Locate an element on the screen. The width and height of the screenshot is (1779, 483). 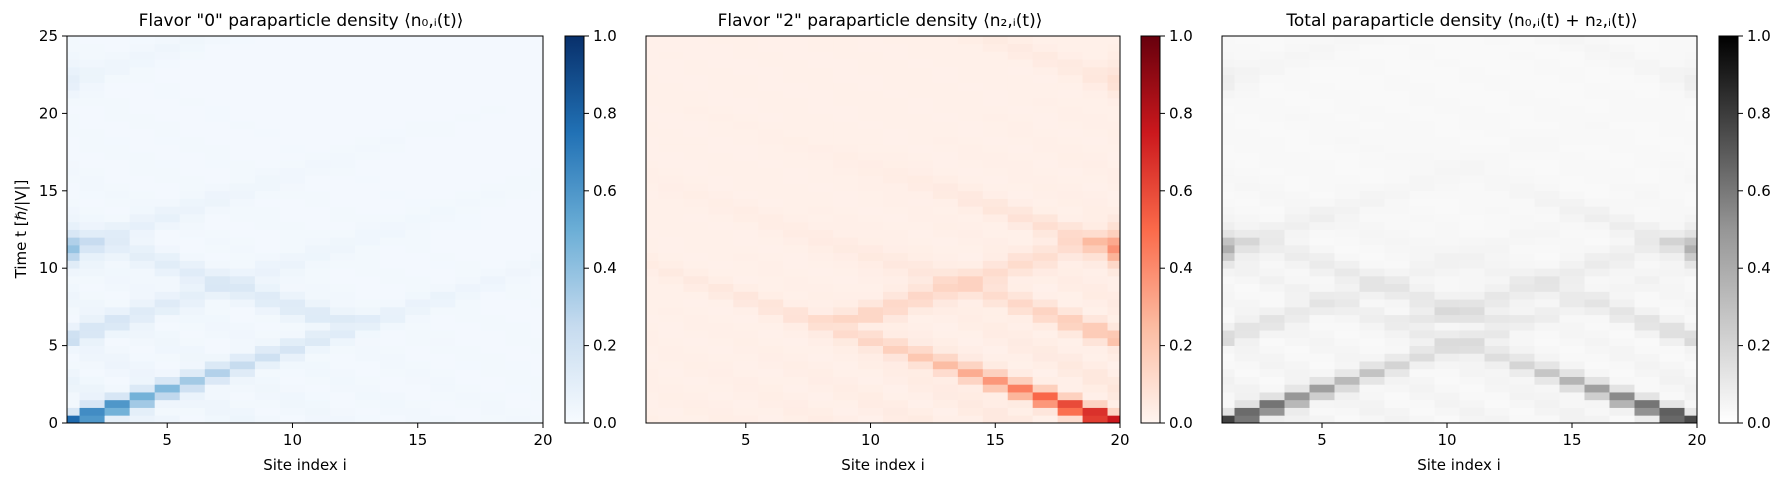
y-tick-label: 0 is located at coordinates (53, 423).